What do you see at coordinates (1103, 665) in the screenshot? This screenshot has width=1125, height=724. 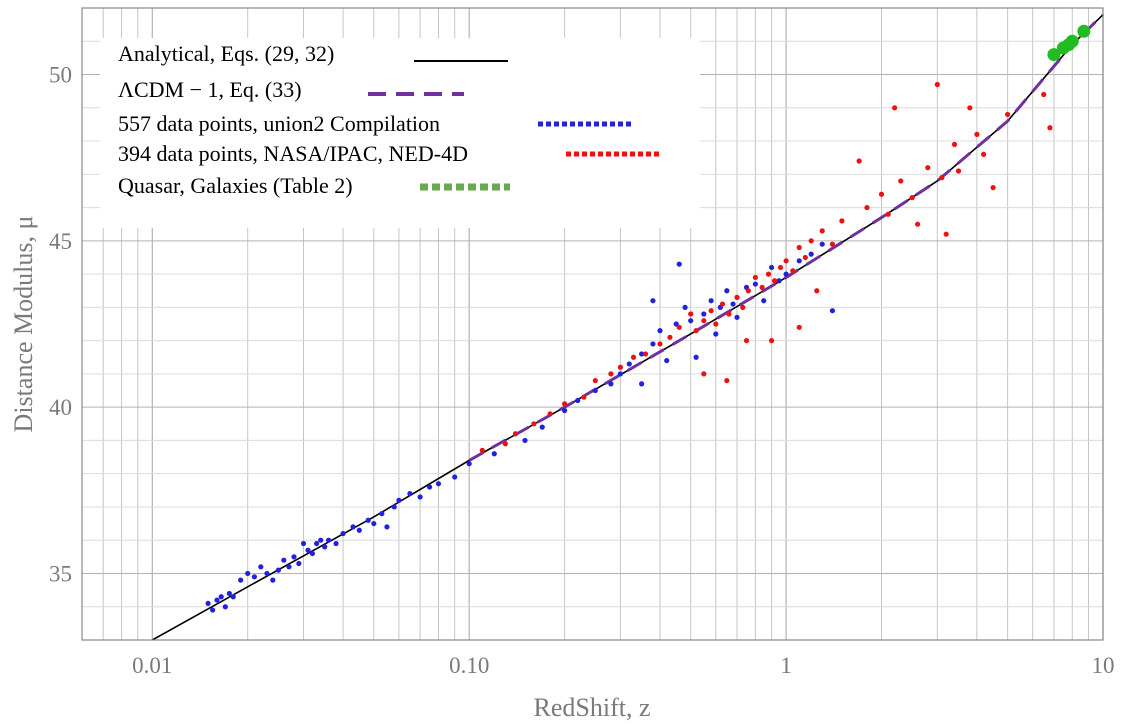 I see `x-tick-label: 10` at bounding box center [1103, 665].